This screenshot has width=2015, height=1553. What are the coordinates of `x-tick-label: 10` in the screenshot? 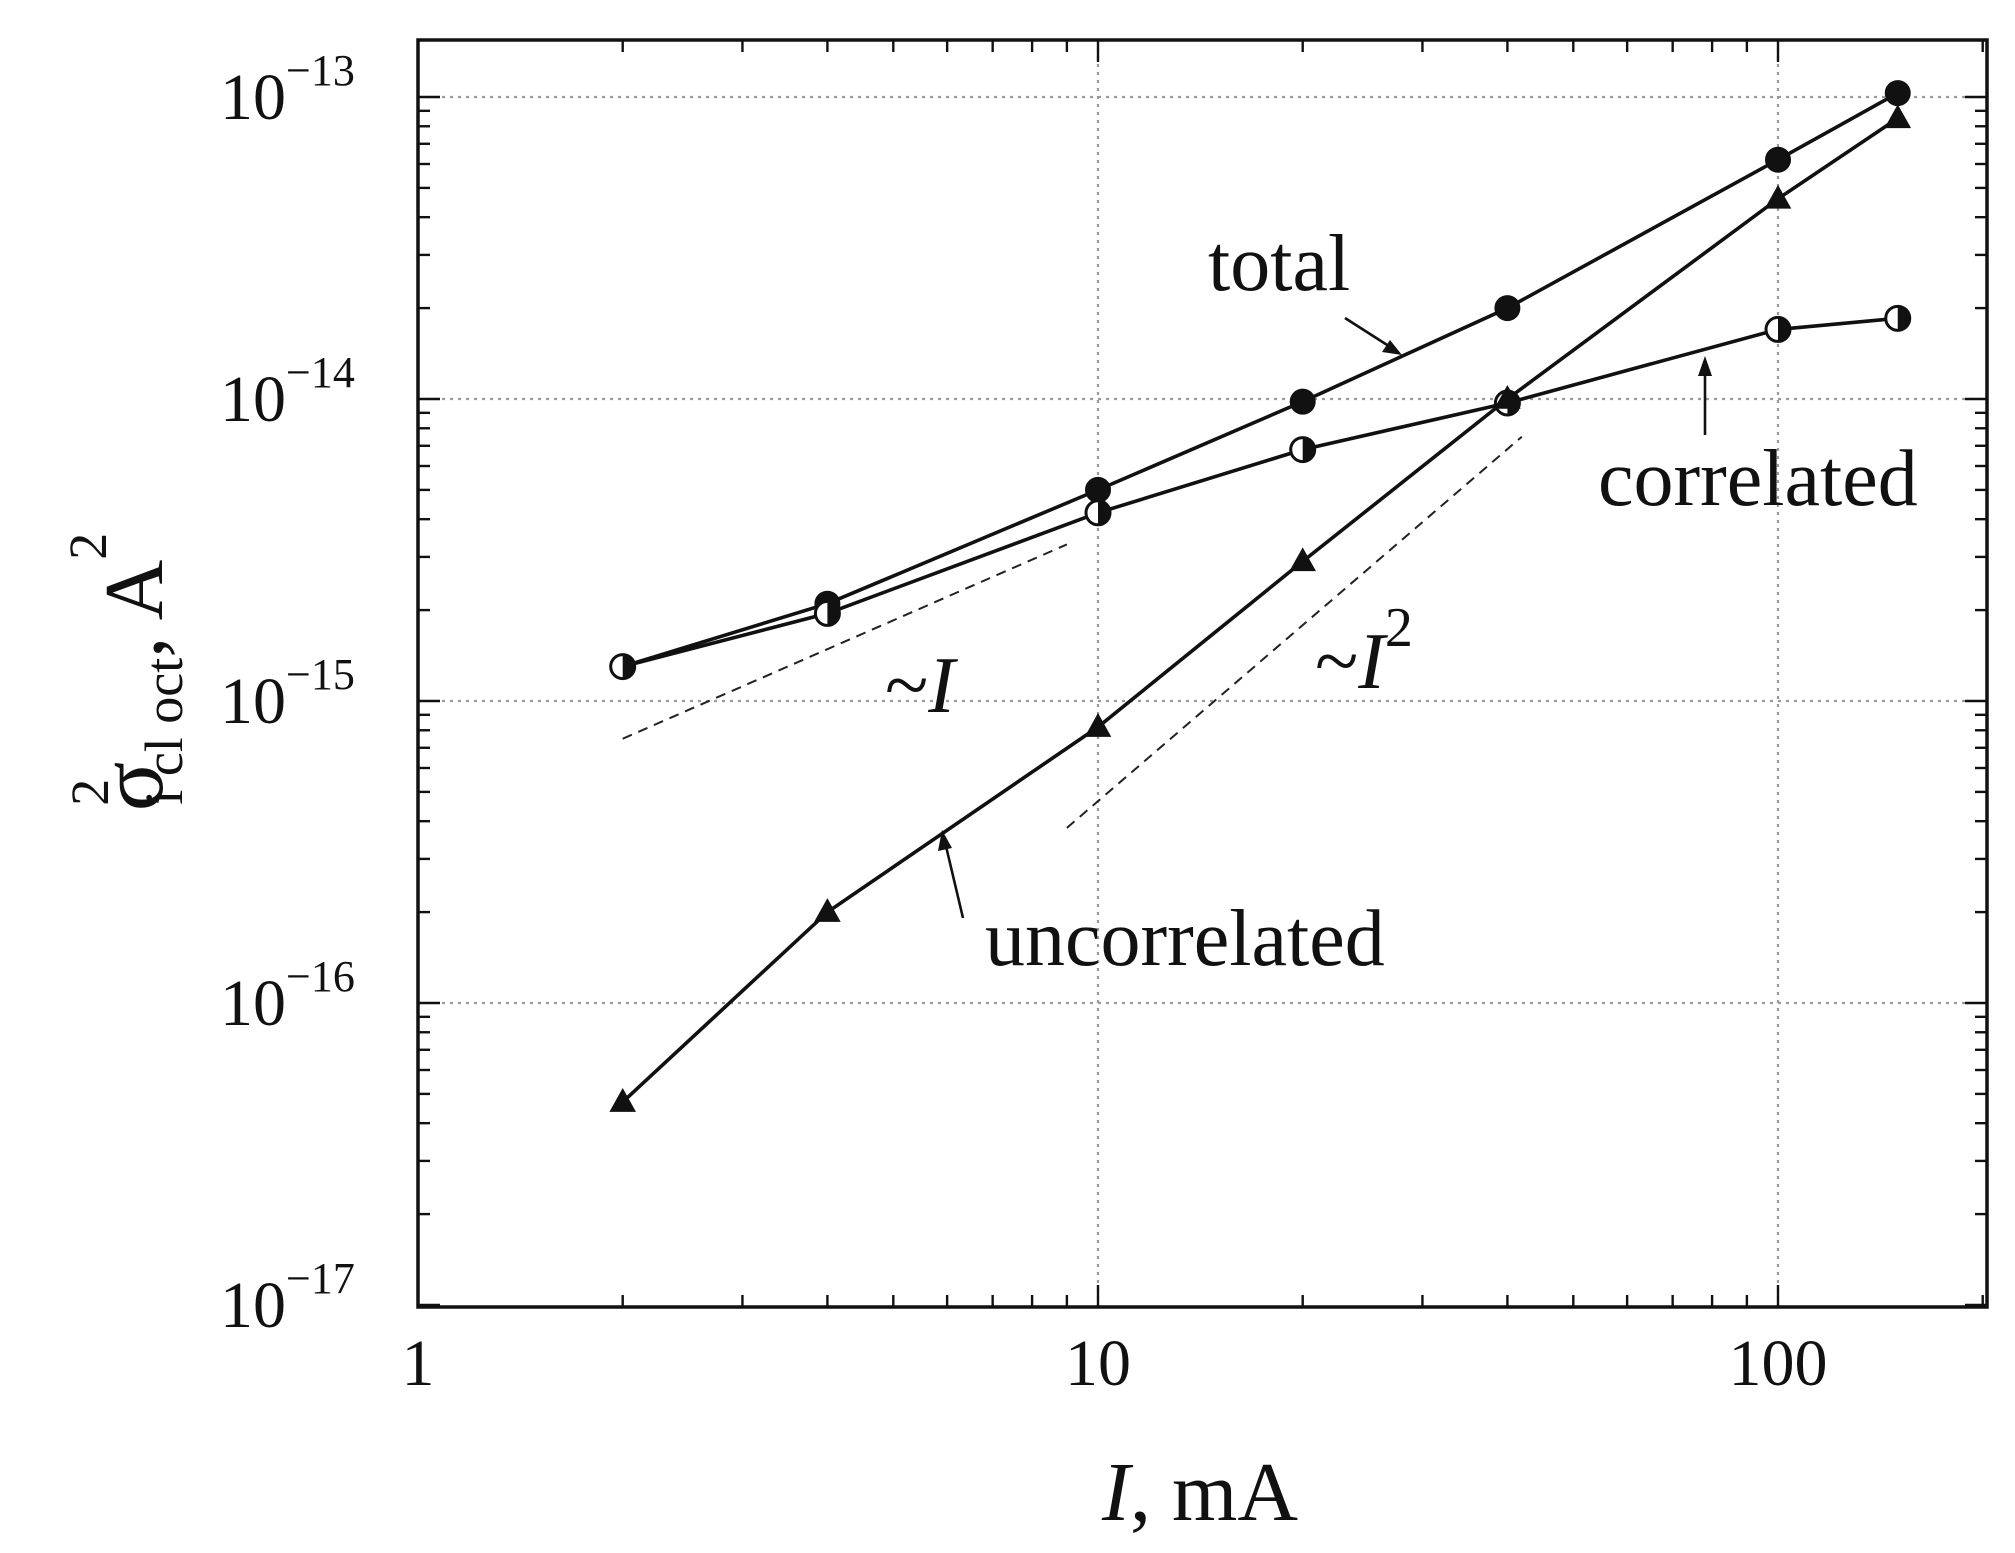 It's located at (1098, 1363).